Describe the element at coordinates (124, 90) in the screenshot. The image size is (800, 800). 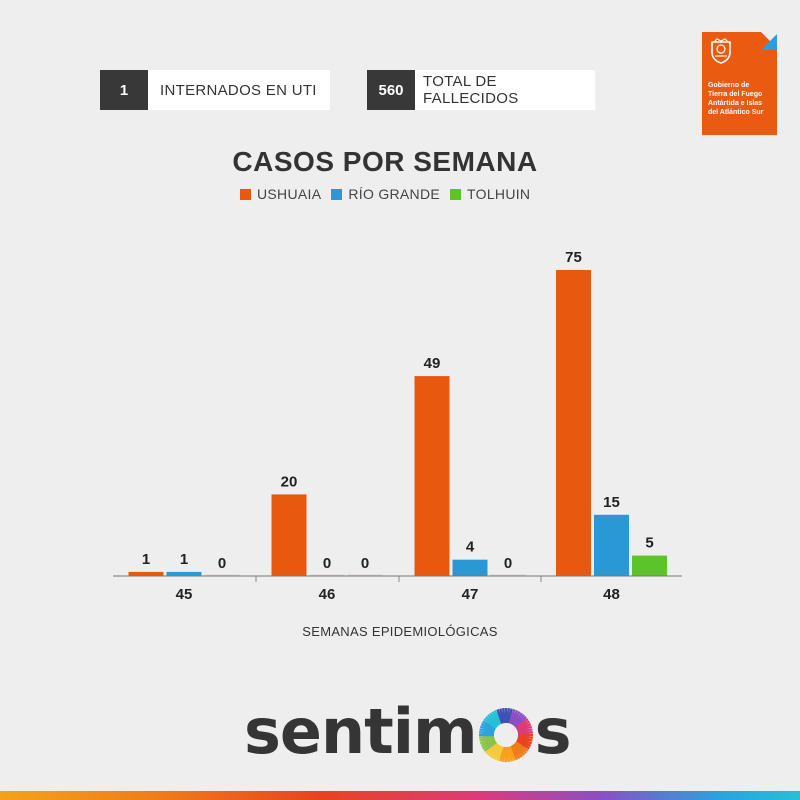
I see `stat-value: 1` at that location.